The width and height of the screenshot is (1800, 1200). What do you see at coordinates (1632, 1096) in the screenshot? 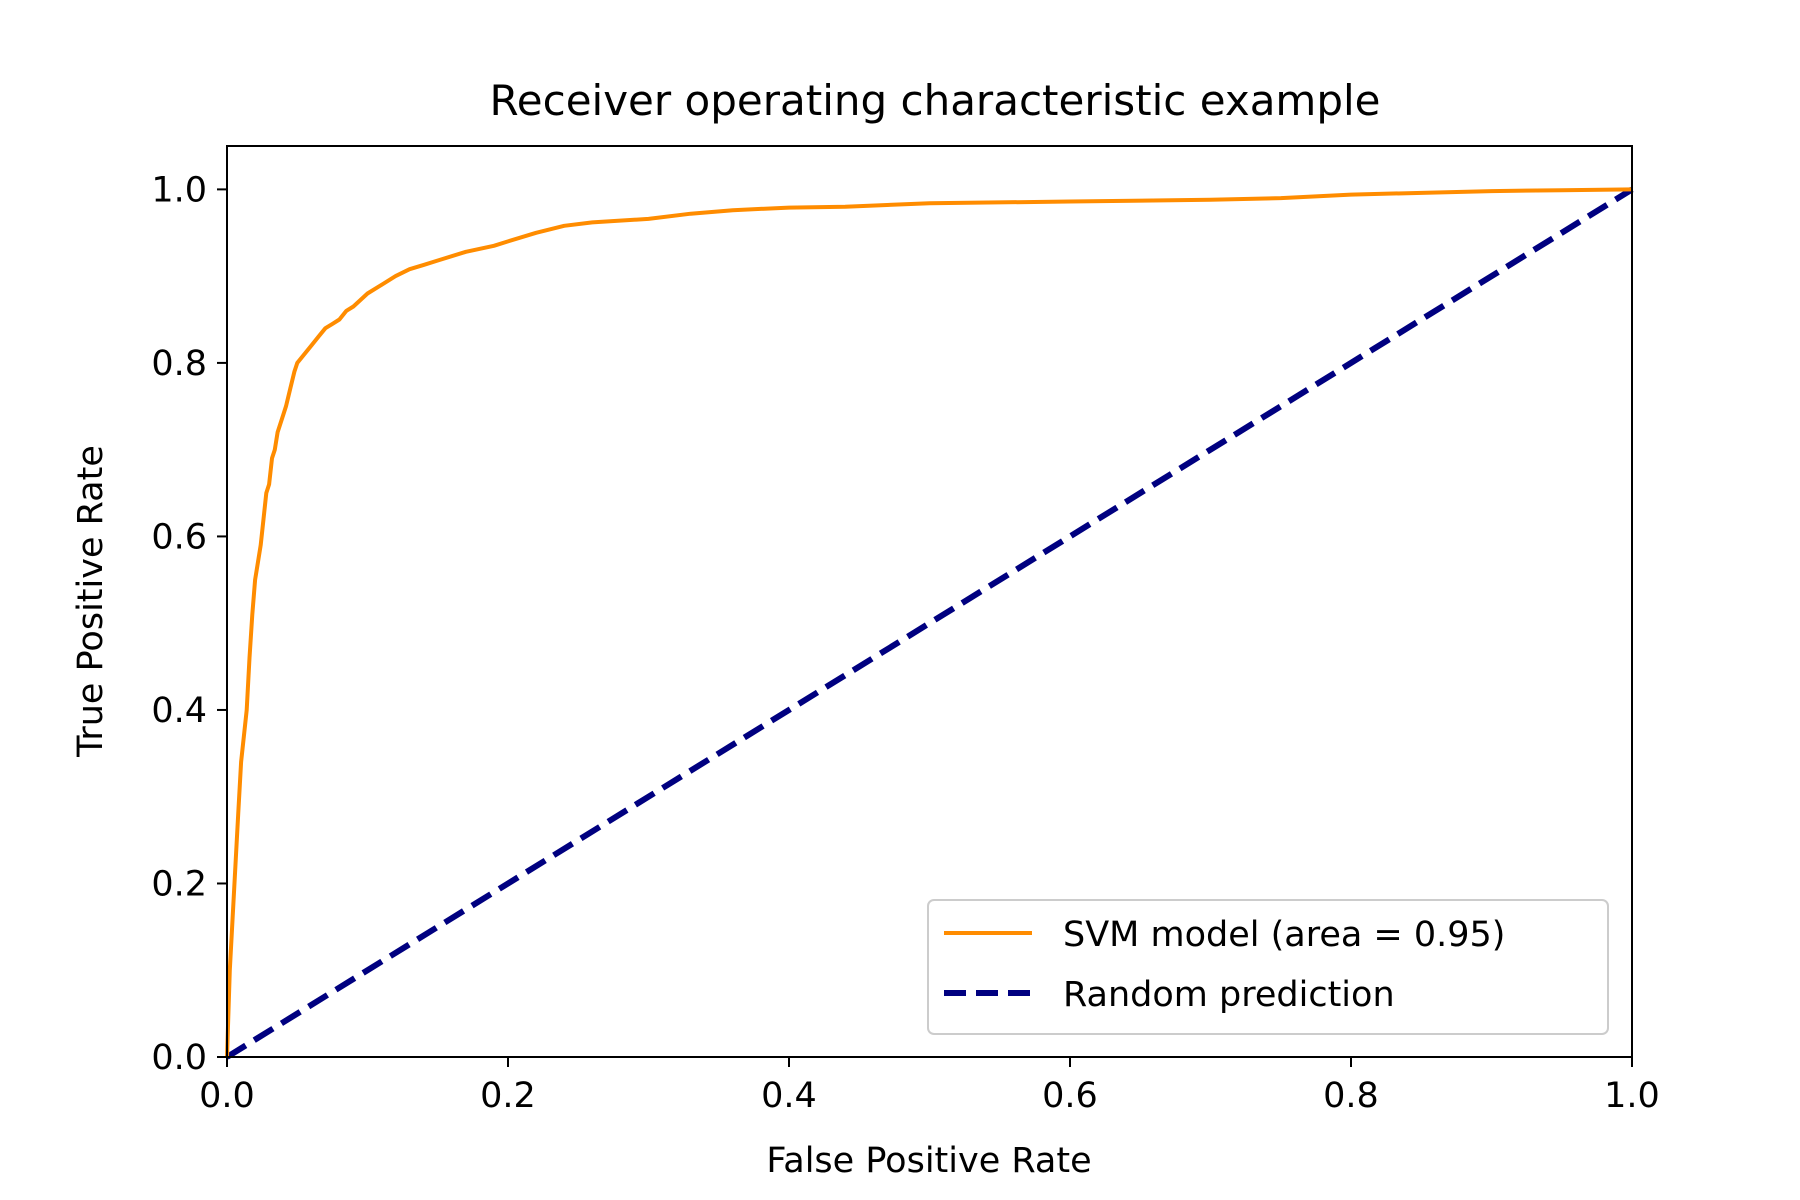
I see `x-tick-label: 1.0` at bounding box center [1632, 1096].